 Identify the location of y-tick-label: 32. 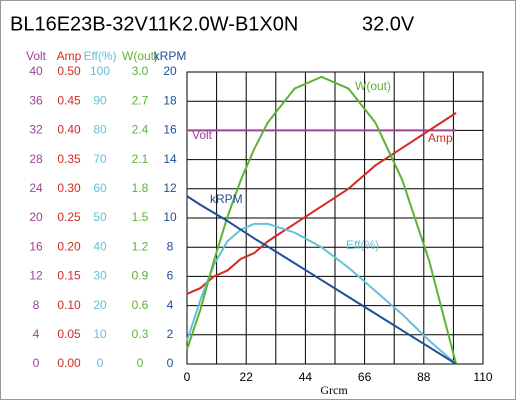
(36, 130).